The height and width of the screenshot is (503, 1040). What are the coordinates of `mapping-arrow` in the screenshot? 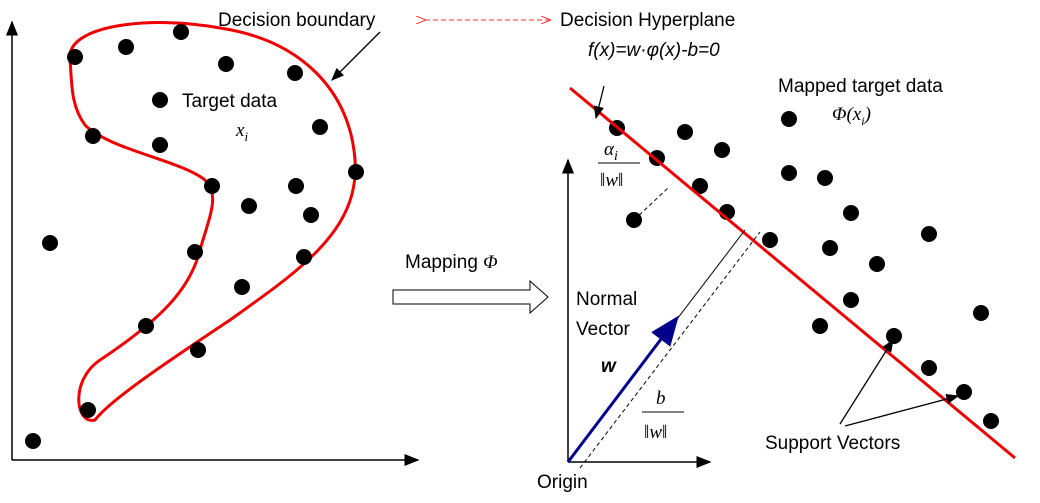 It's located at (470, 297).